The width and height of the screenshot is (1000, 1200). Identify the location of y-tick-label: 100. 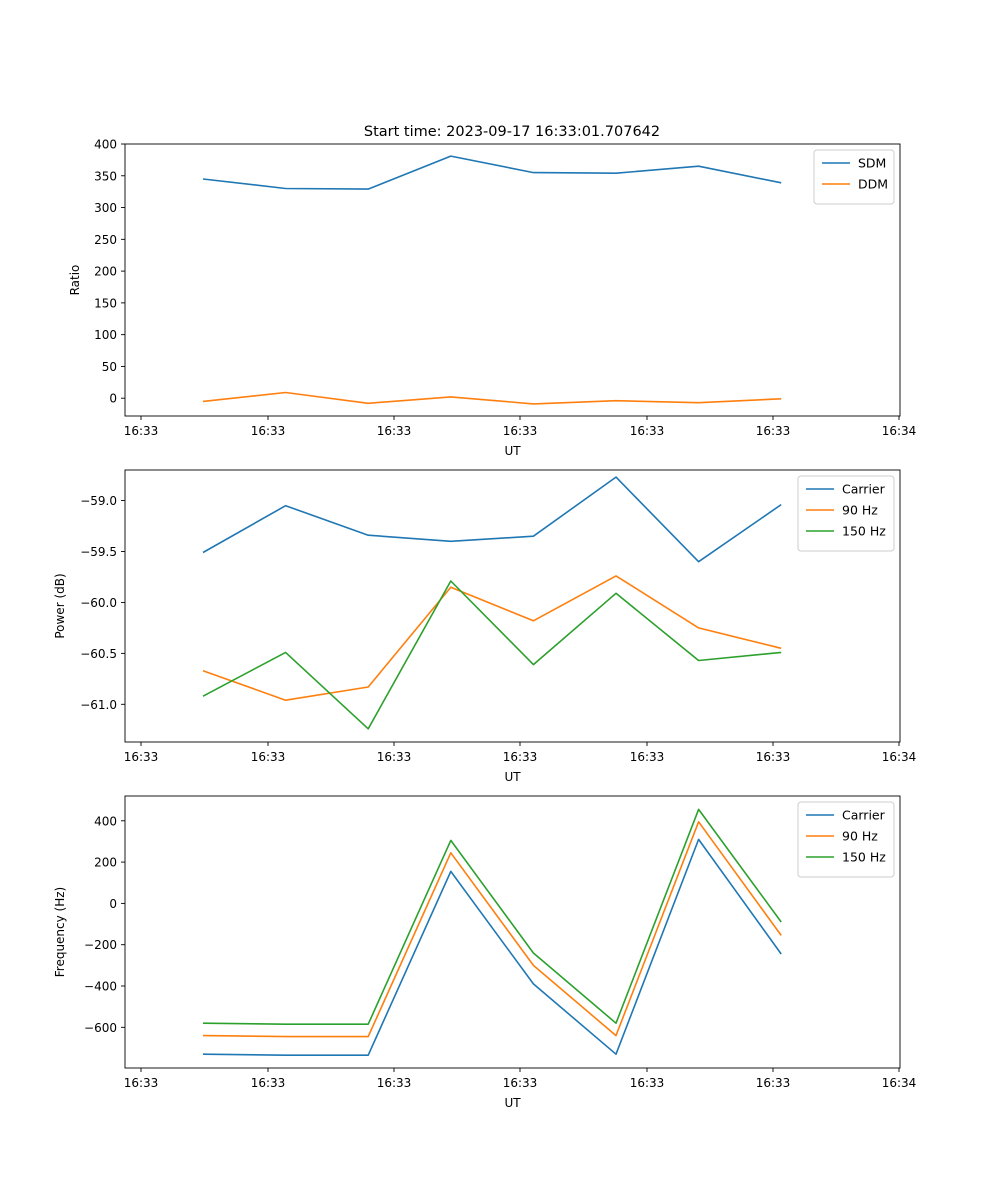
(105, 335).